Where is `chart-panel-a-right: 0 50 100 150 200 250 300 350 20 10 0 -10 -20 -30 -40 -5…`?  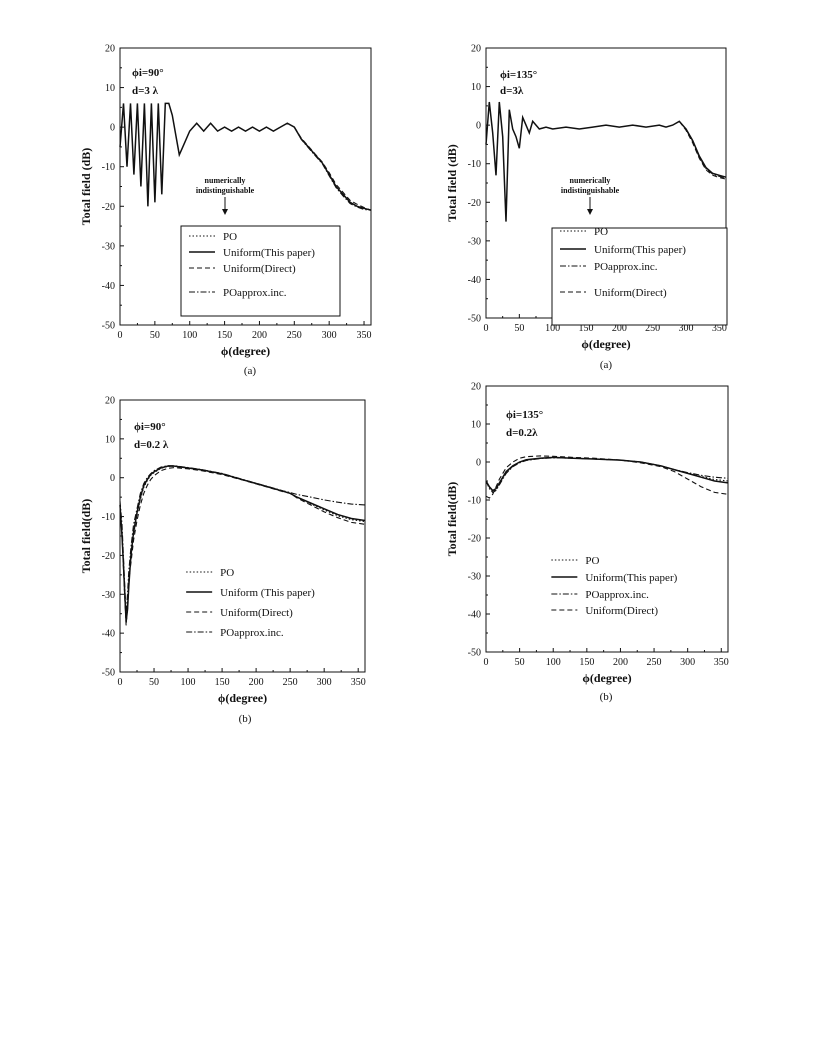 chart-panel-a-right: 0 50 100 150 200 250 300 350 20 10 0 -10 -20 -30 -40 -5… is located at coordinates (590, 208).